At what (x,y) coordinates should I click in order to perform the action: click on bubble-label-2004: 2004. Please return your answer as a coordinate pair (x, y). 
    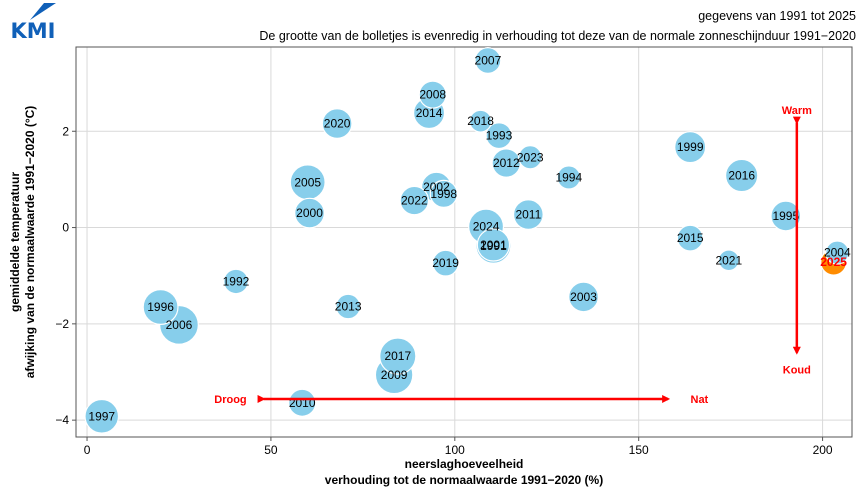
    Looking at the image, I should click on (837, 253).